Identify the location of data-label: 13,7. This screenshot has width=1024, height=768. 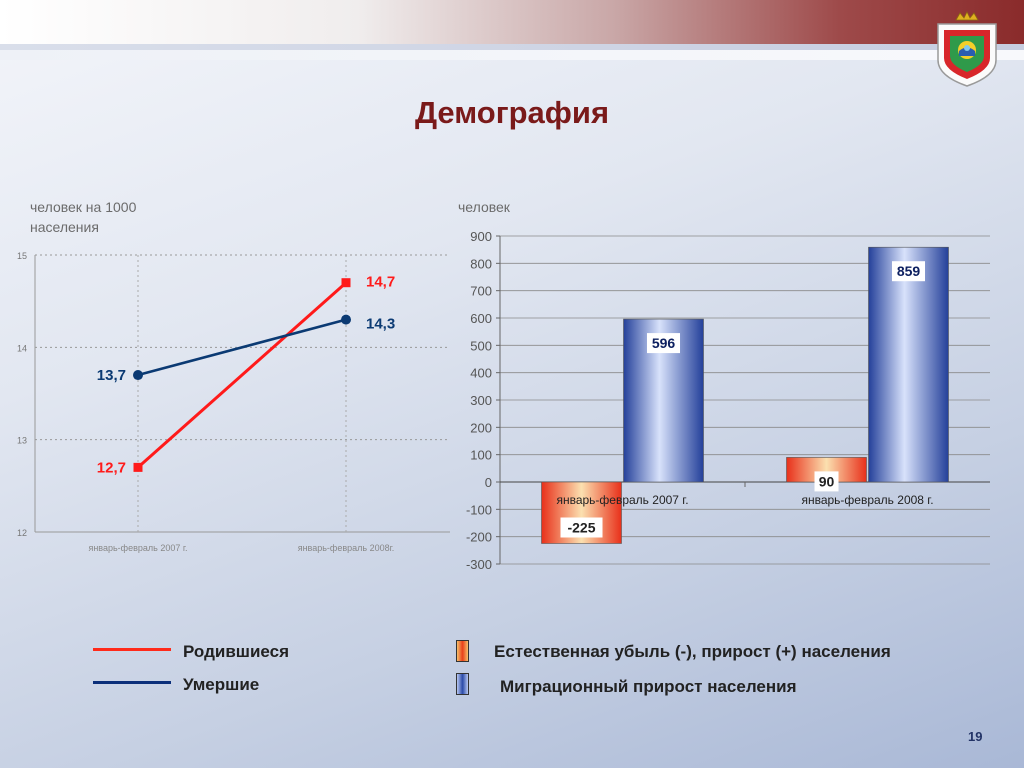
(111, 375).